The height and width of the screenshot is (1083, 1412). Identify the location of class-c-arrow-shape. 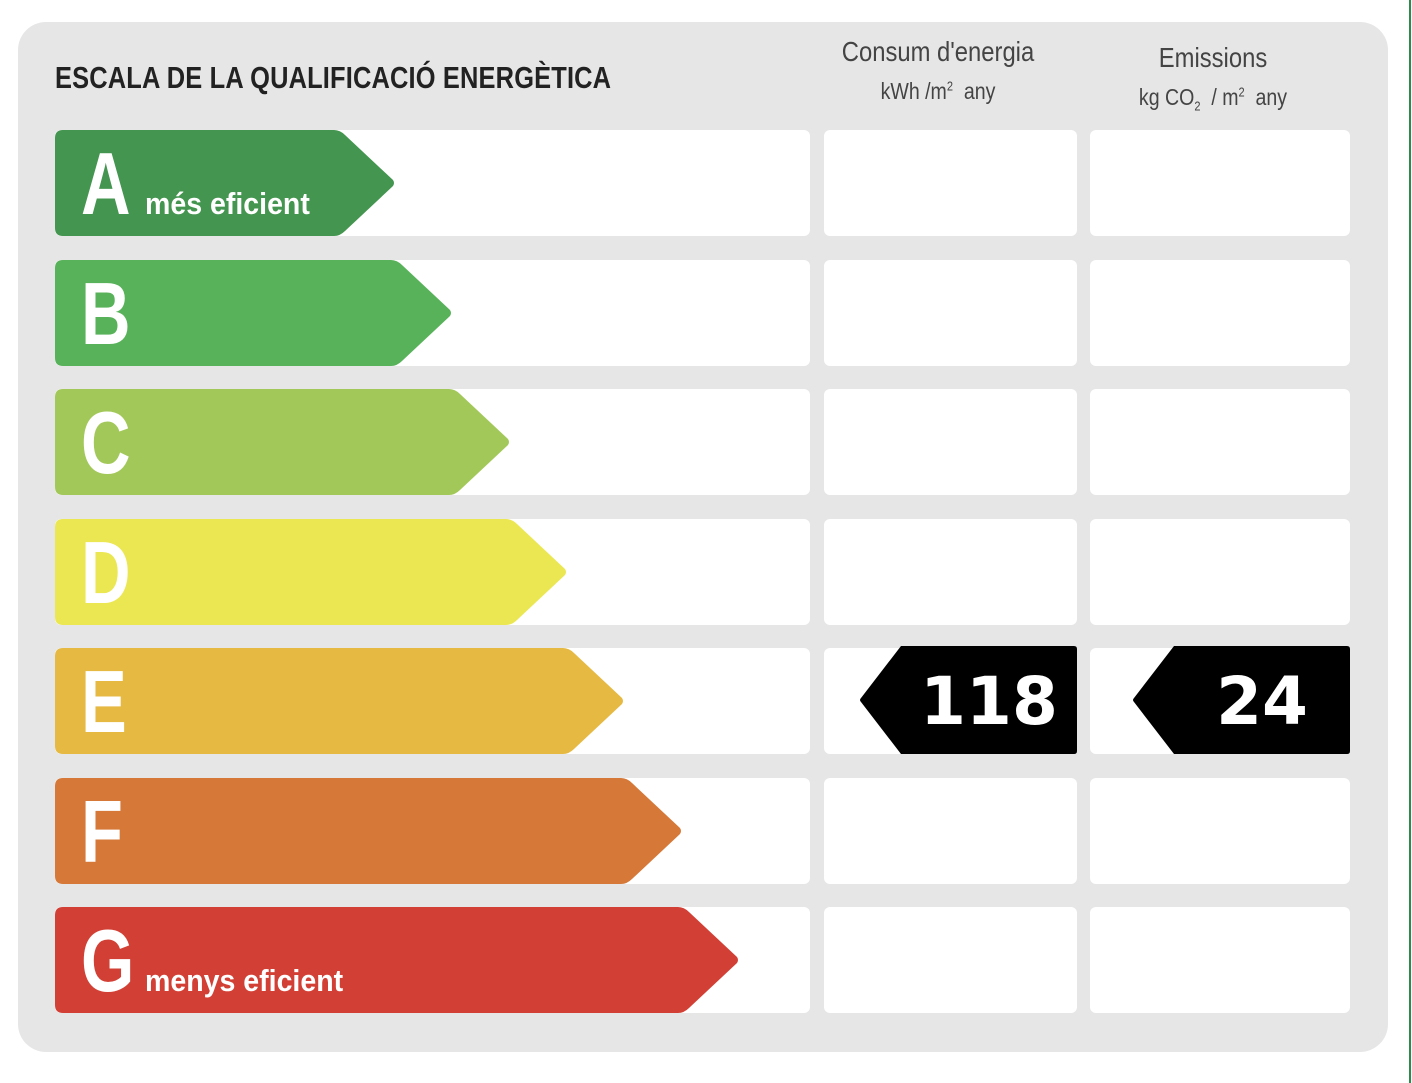
(282, 442).